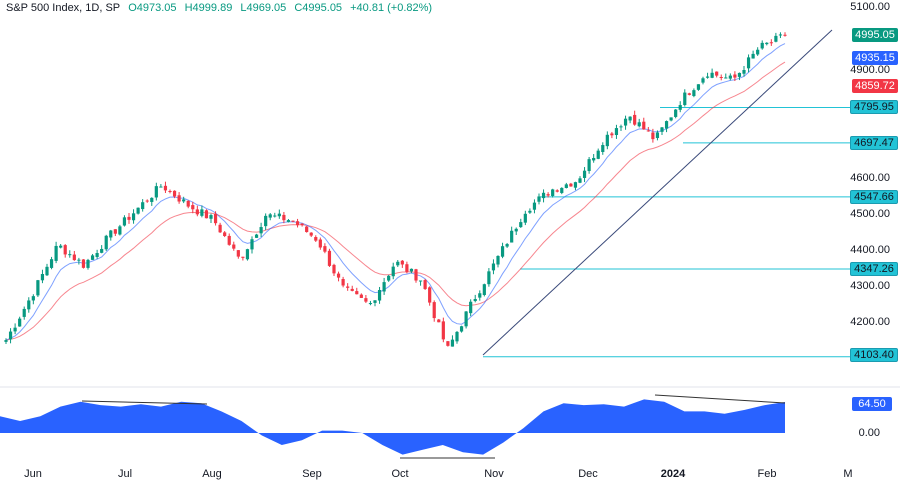 This screenshot has height=485, width=900. I want to click on time-label: Jul, so click(125, 474).